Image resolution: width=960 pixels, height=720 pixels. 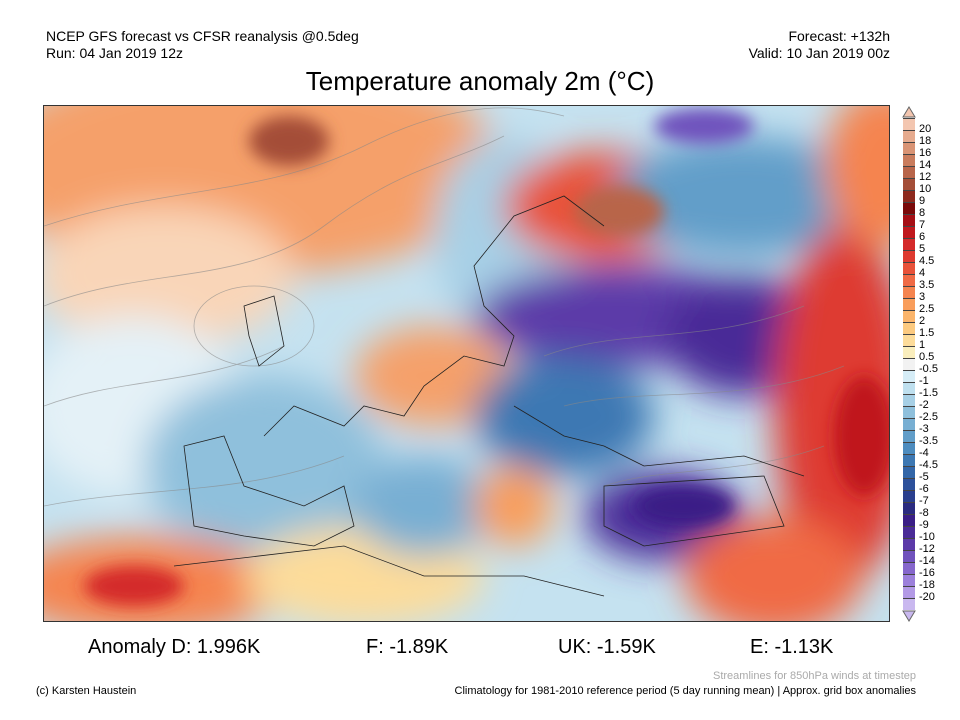 What do you see at coordinates (792, 647) in the screenshot?
I see `anomaly-spain: E: -1.13K` at bounding box center [792, 647].